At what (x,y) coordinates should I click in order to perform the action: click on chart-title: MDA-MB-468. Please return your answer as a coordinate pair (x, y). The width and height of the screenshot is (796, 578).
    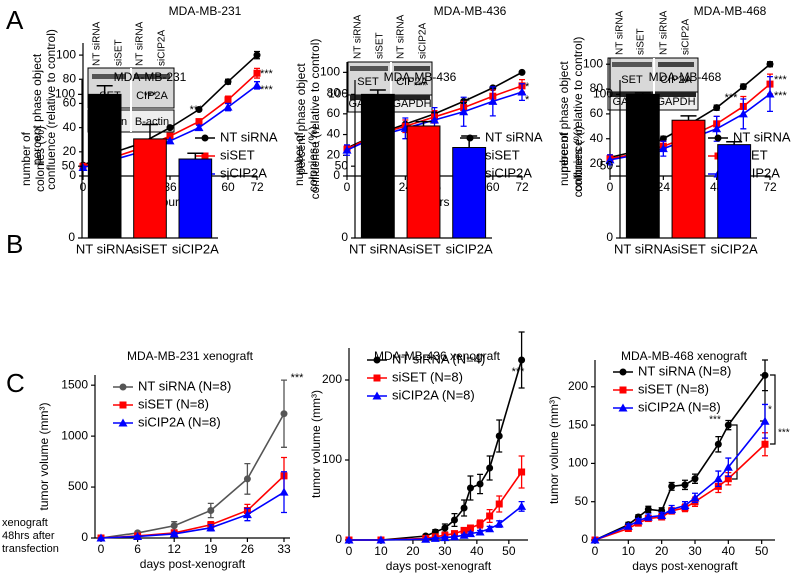
    Looking at the image, I should click on (685, 77).